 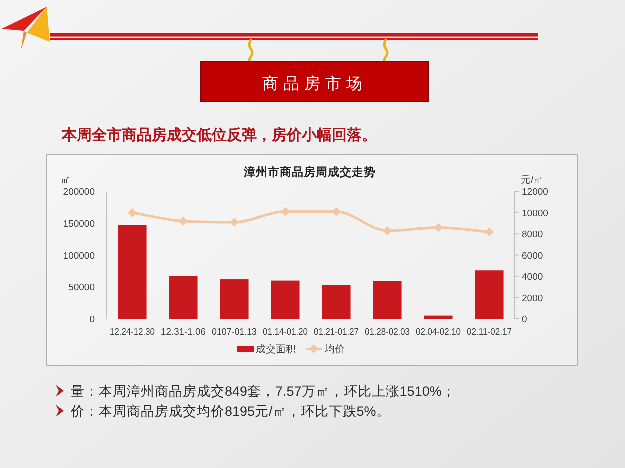 I want to click on y2-tick-label: 2000, so click(x=533, y=298).